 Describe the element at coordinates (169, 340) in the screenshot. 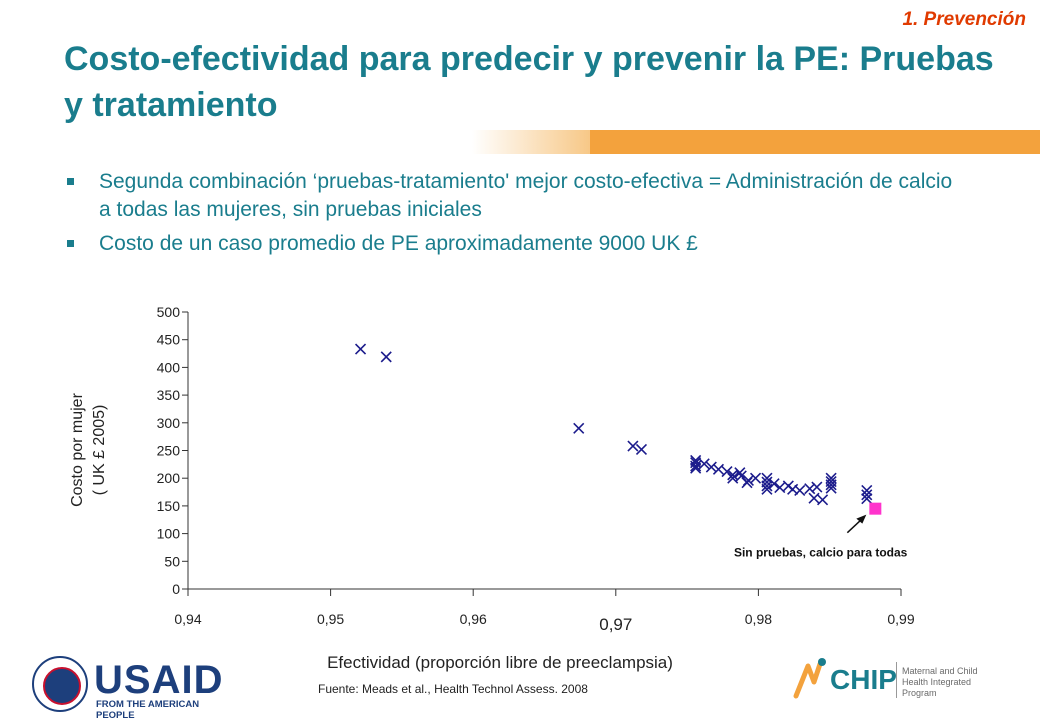

I see `y-tick-label: 450` at that location.